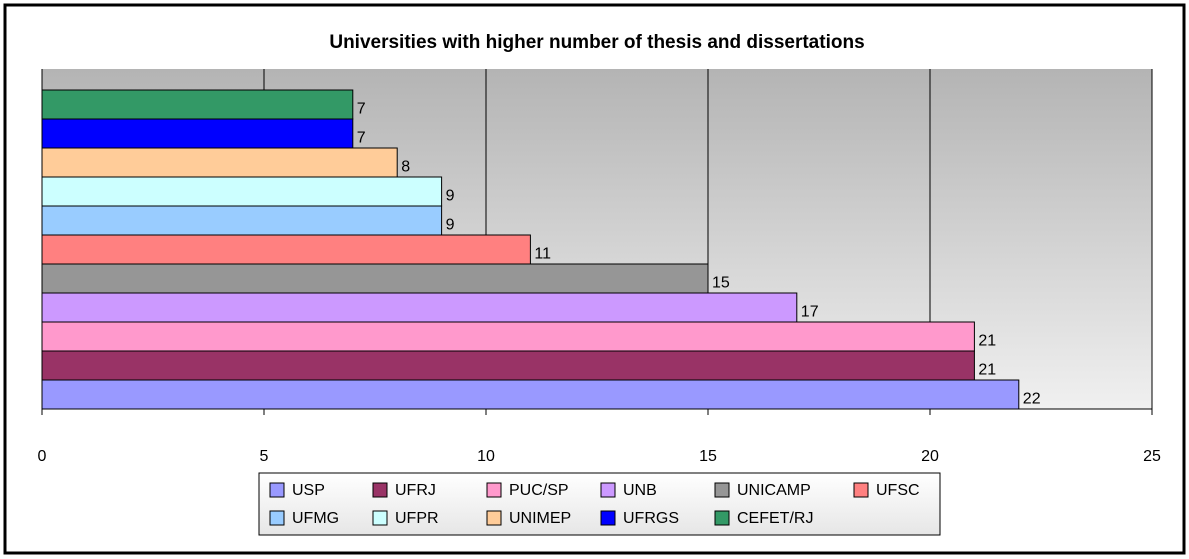  I want to click on legend-label: UFRGS, so click(651, 518).